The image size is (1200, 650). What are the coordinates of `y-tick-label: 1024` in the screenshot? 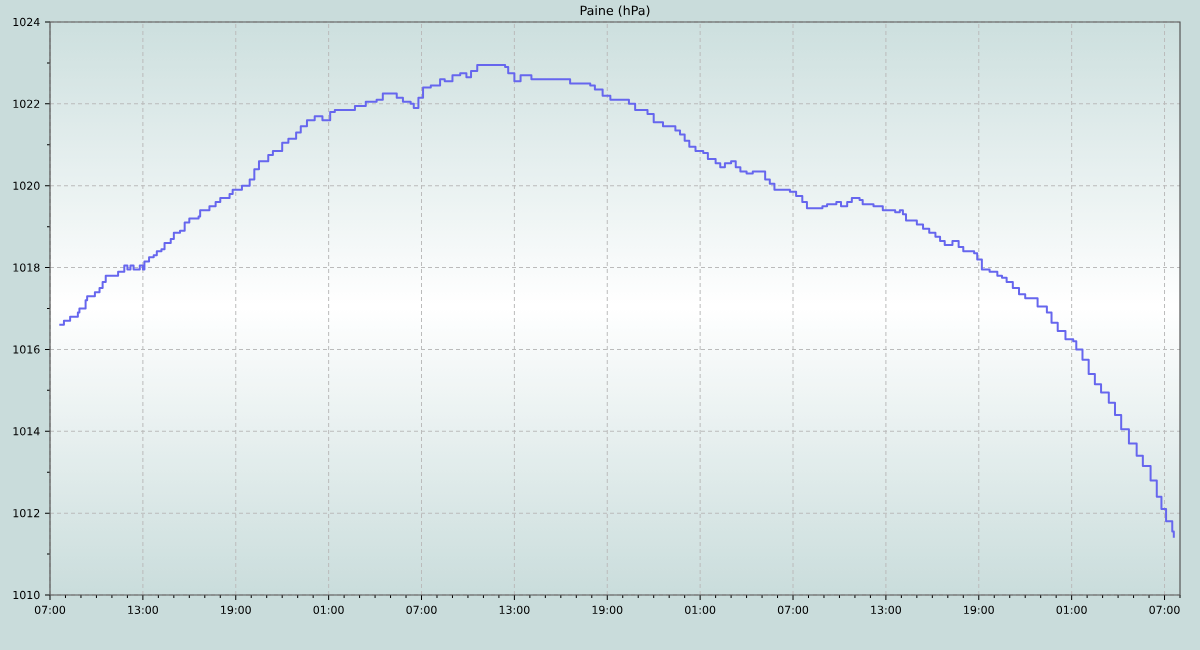 It's located at (26, 22).